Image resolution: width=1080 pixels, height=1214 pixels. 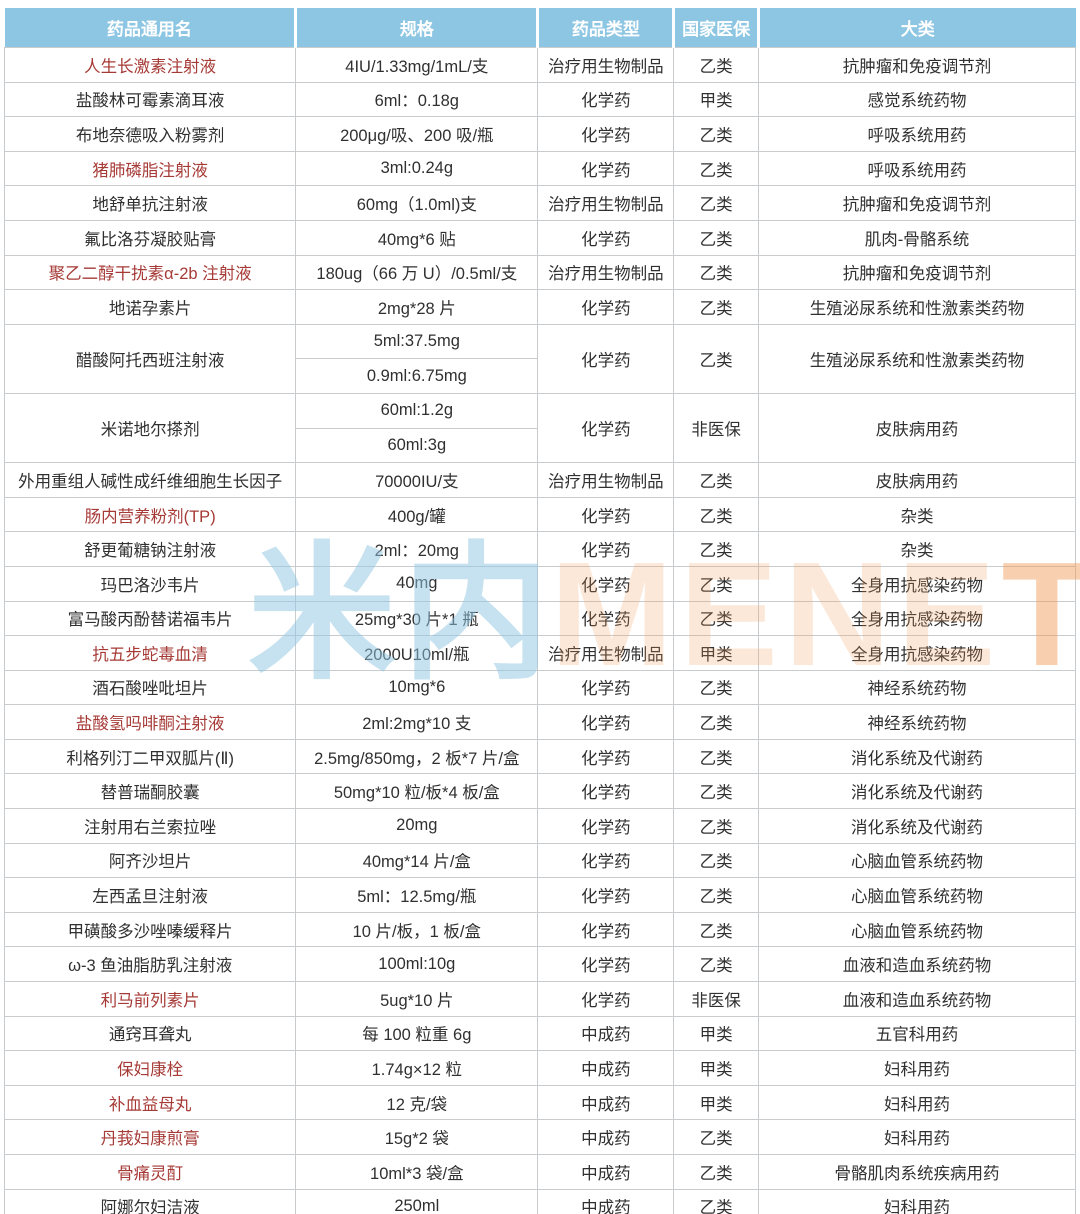 What do you see at coordinates (150, 134) in the screenshot?
I see `drug-name-cell: 布地奈德吸入粉雾剂` at bounding box center [150, 134].